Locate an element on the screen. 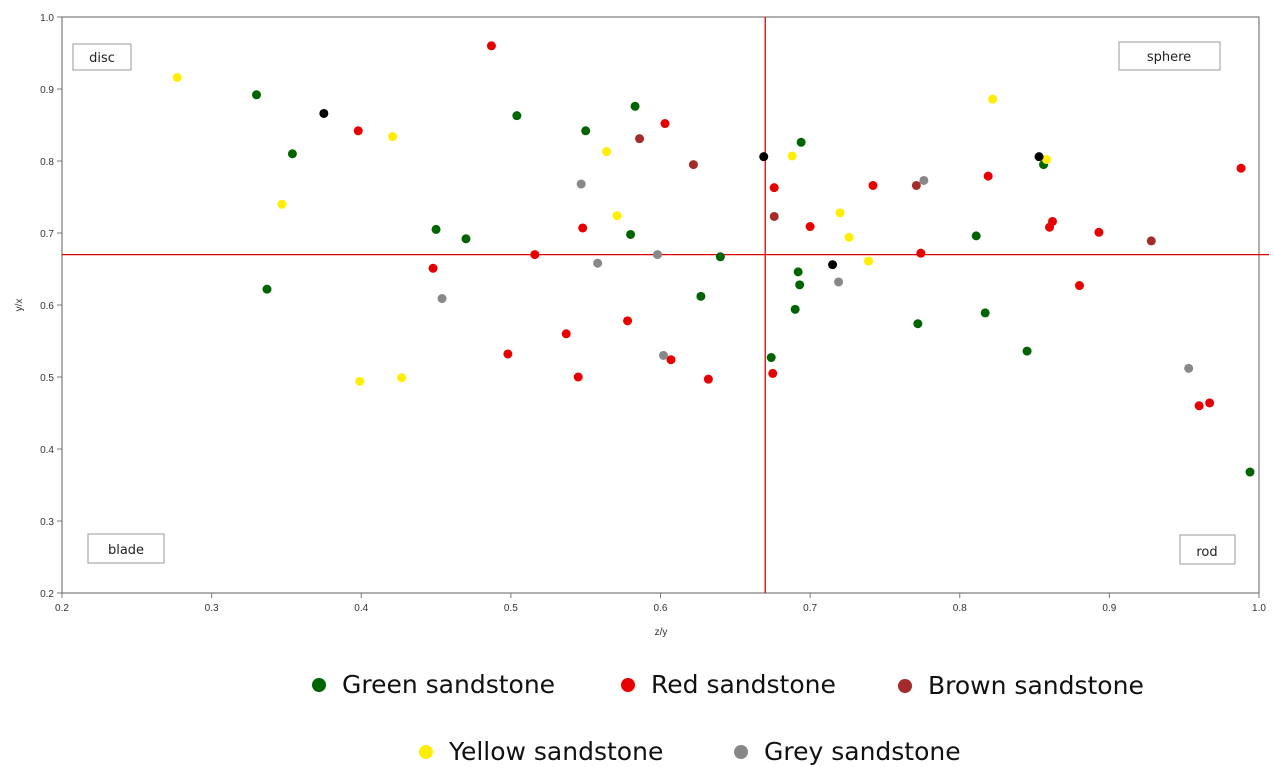 The width and height of the screenshot is (1274, 767). legend-label-red: Red sandstone is located at coordinates (743, 684).